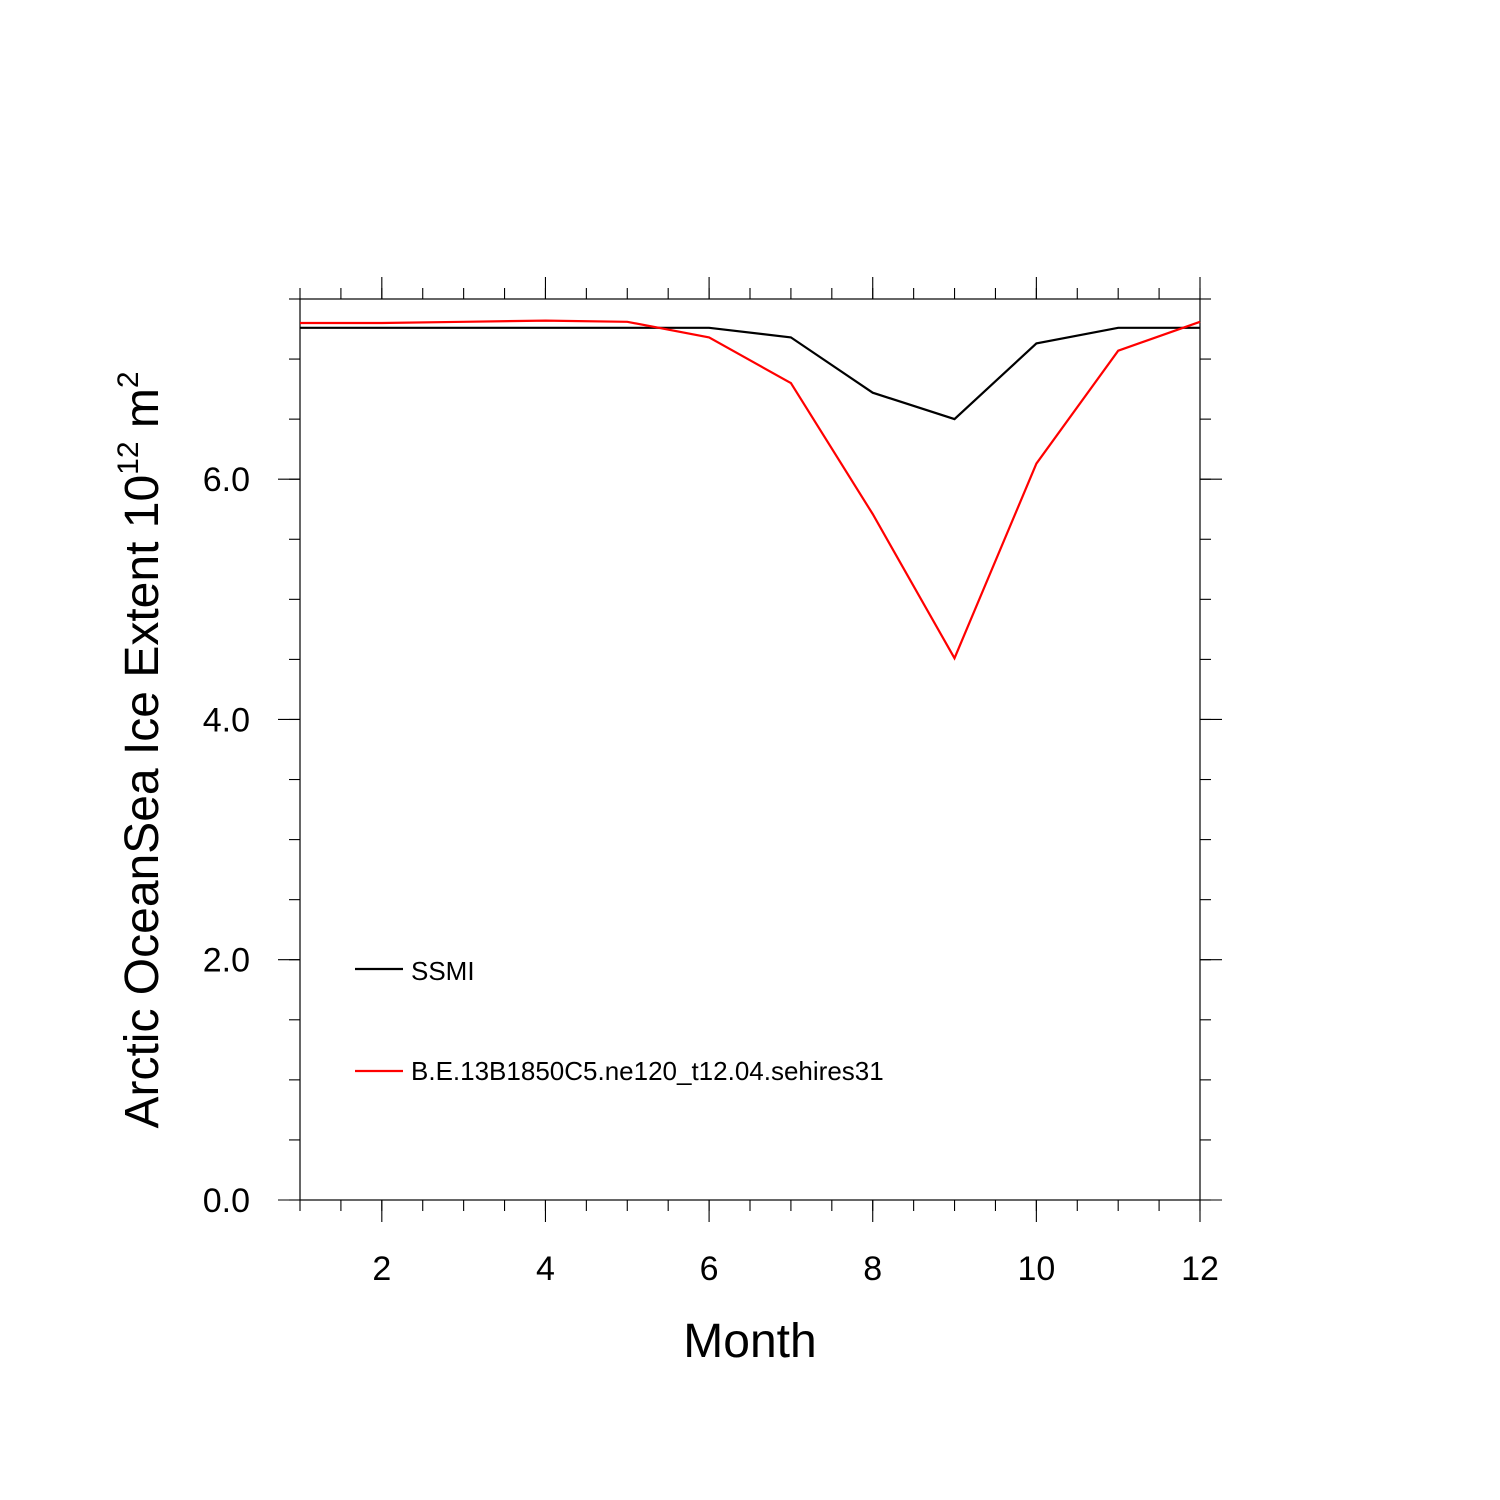 The height and width of the screenshot is (1500, 1500). Describe the element at coordinates (226, 720) in the screenshot. I see `y-tick-label: 4.0` at that location.